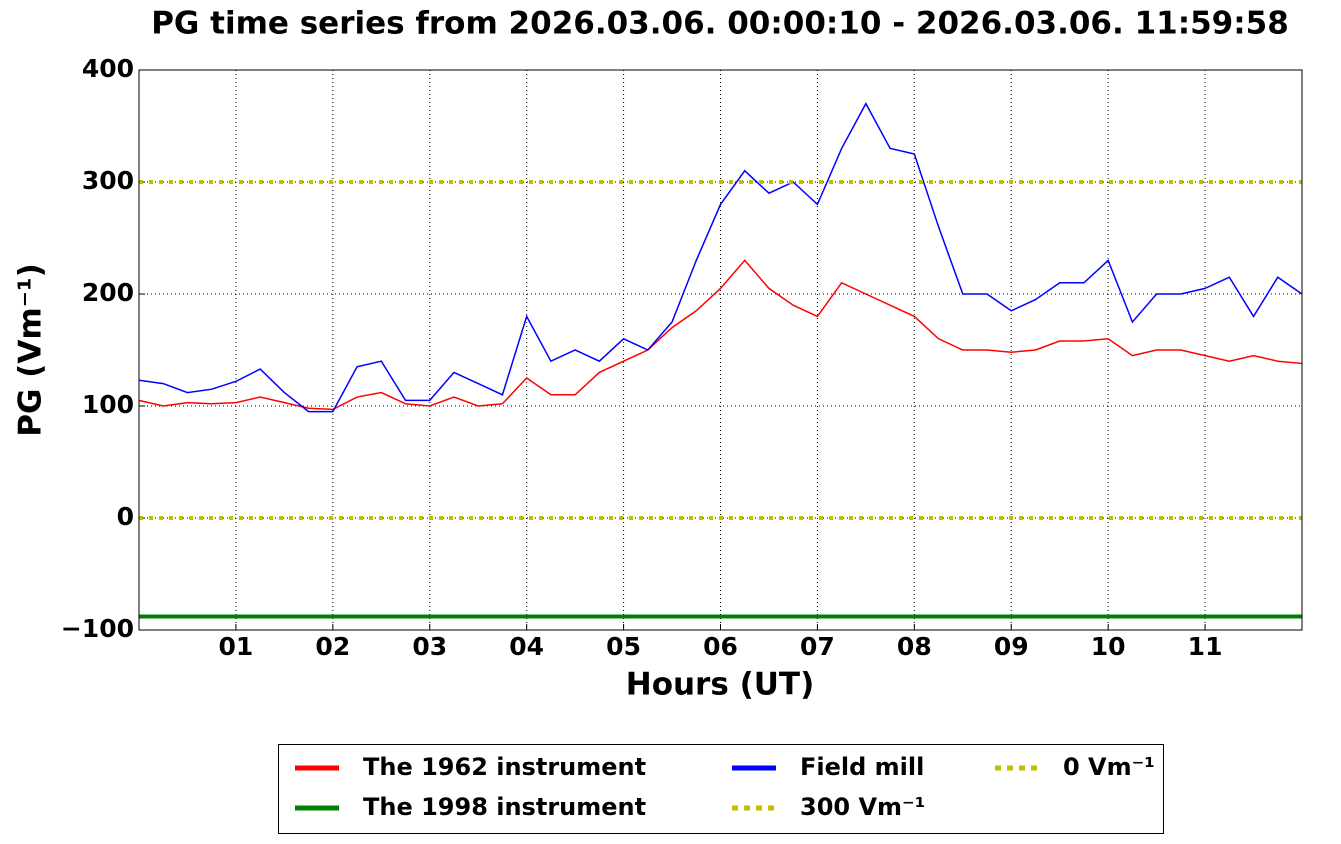 Image resolution: width=1341 pixels, height=844 pixels. What do you see at coordinates (125, 516) in the screenshot?
I see `y-tick-label: 0` at bounding box center [125, 516].